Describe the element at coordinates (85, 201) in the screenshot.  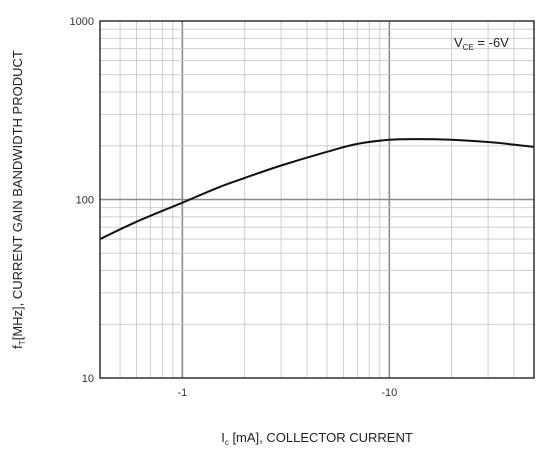
I see `y-tick-label: 100` at that location.